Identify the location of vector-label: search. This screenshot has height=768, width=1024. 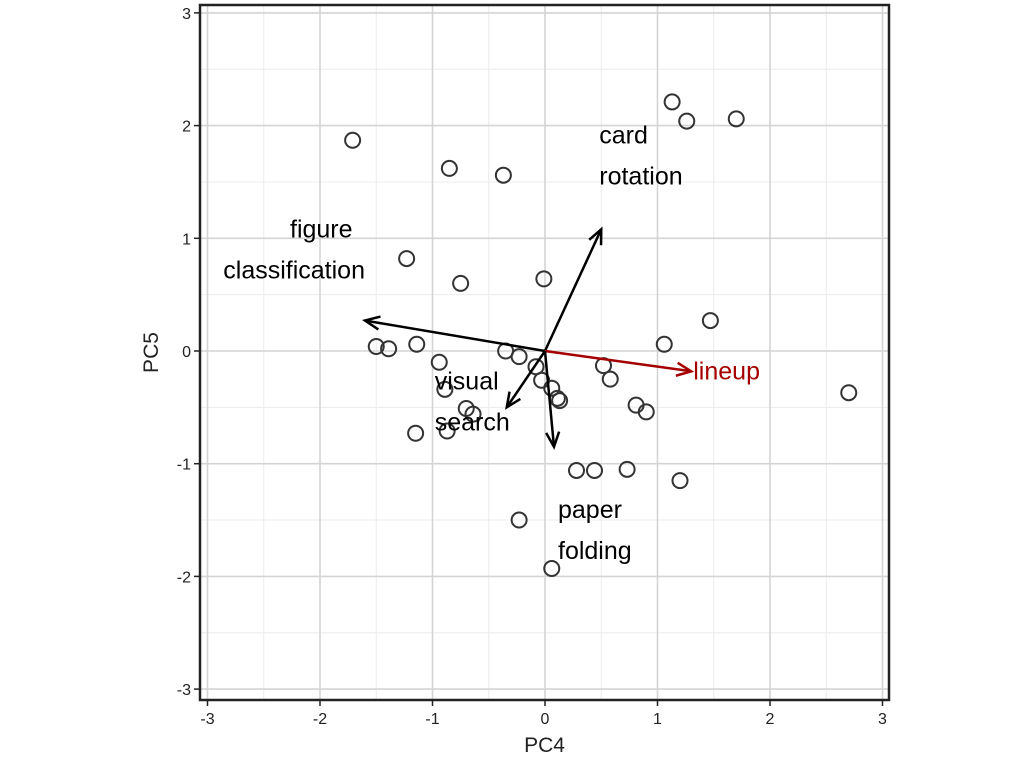
(472, 422).